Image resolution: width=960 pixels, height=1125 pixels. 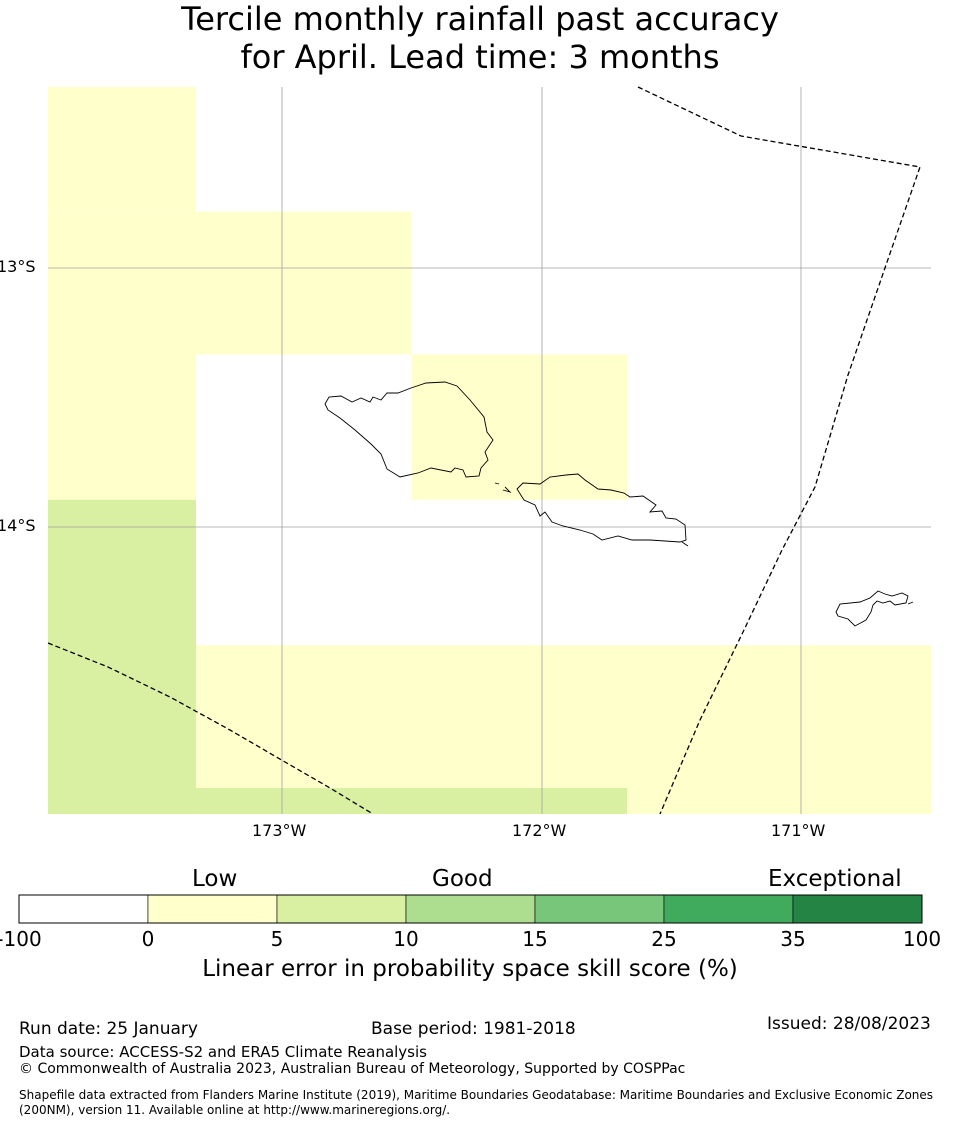 What do you see at coordinates (462, 879) in the screenshot?
I see `colorbar-category-good: Good` at bounding box center [462, 879].